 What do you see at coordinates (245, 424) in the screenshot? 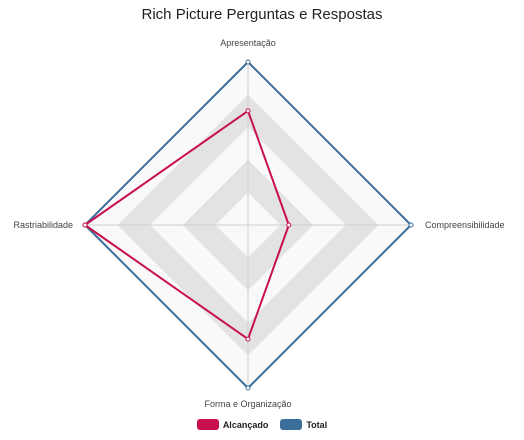
I see `legend-label-alcancado: Alcançado` at bounding box center [245, 424].